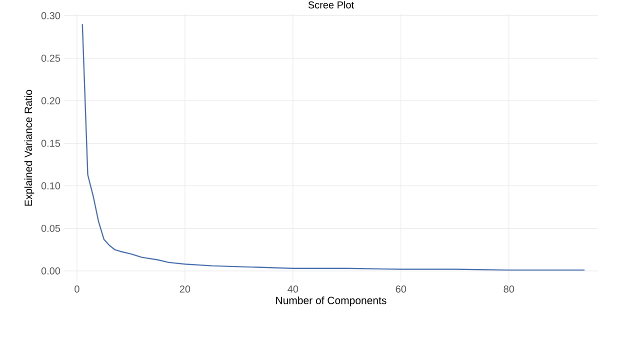  Describe the element at coordinates (50, 143) in the screenshot. I see `y-tick-label: 0.15` at that location.